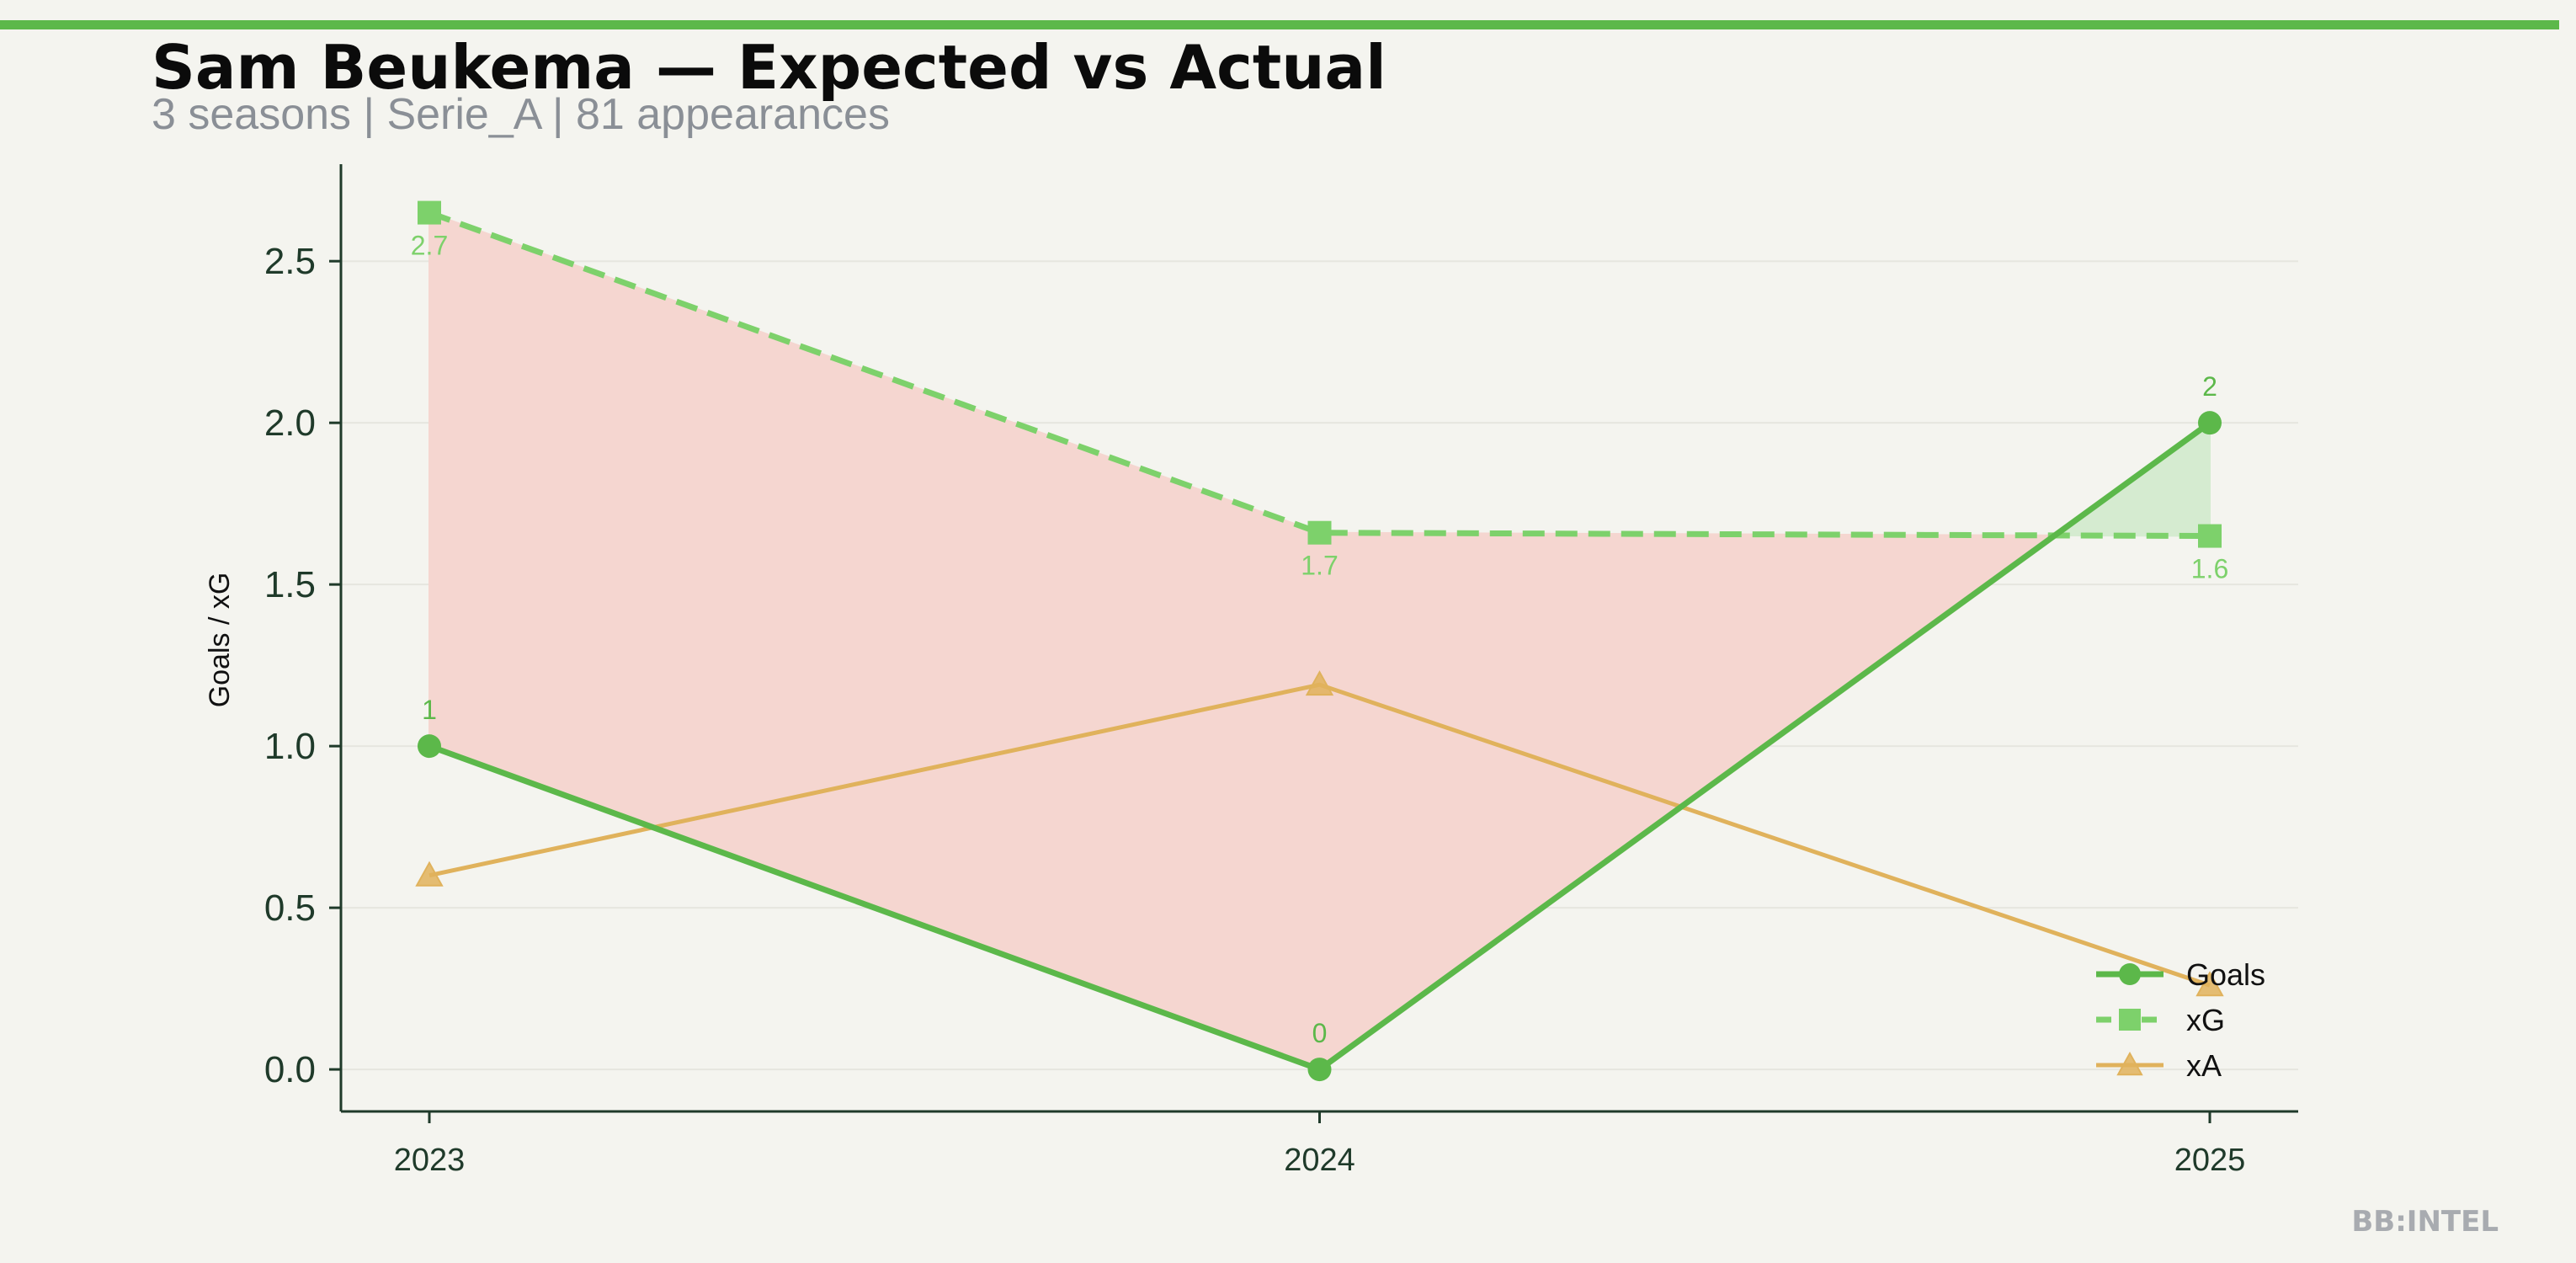 The height and width of the screenshot is (1263, 2576). What do you see at coordinates (290, 423) in the screenshot?
I see `y-tick-label: 2.0` at bounding box center [290, 423].